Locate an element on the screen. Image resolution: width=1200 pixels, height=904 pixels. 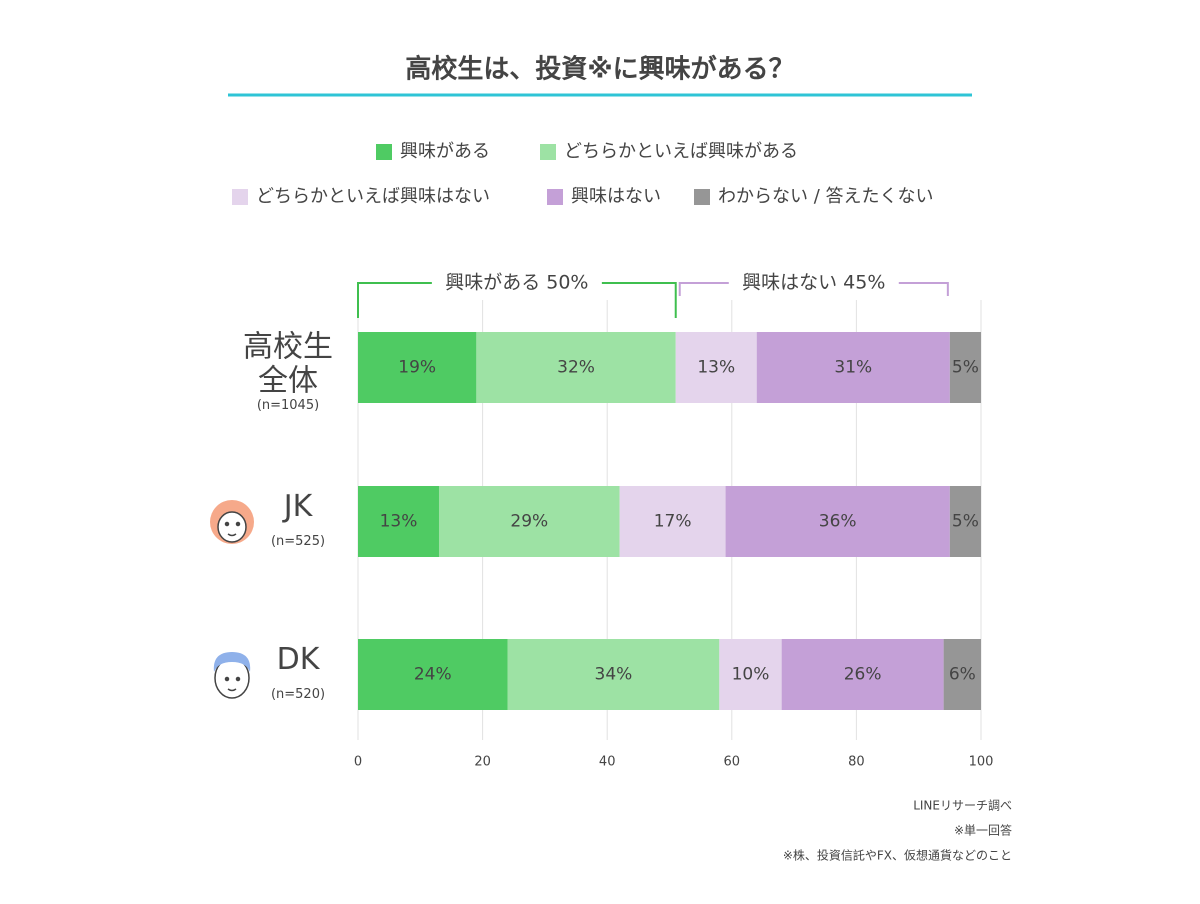
category-note: (n=520) is located at coordinates (298, 694).